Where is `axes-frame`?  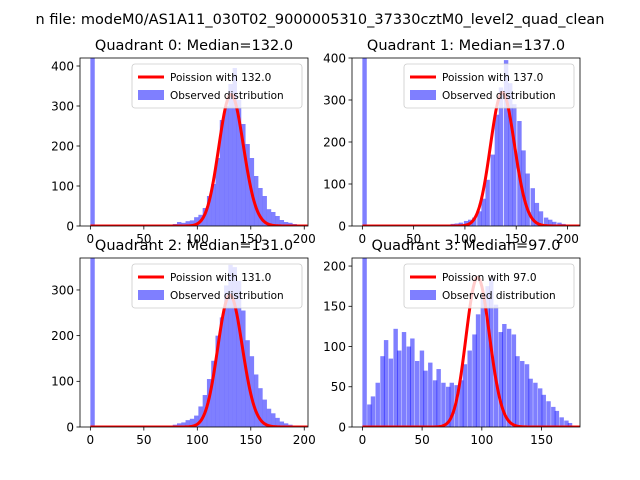
axes-frame is located at coordinates (466, 342).